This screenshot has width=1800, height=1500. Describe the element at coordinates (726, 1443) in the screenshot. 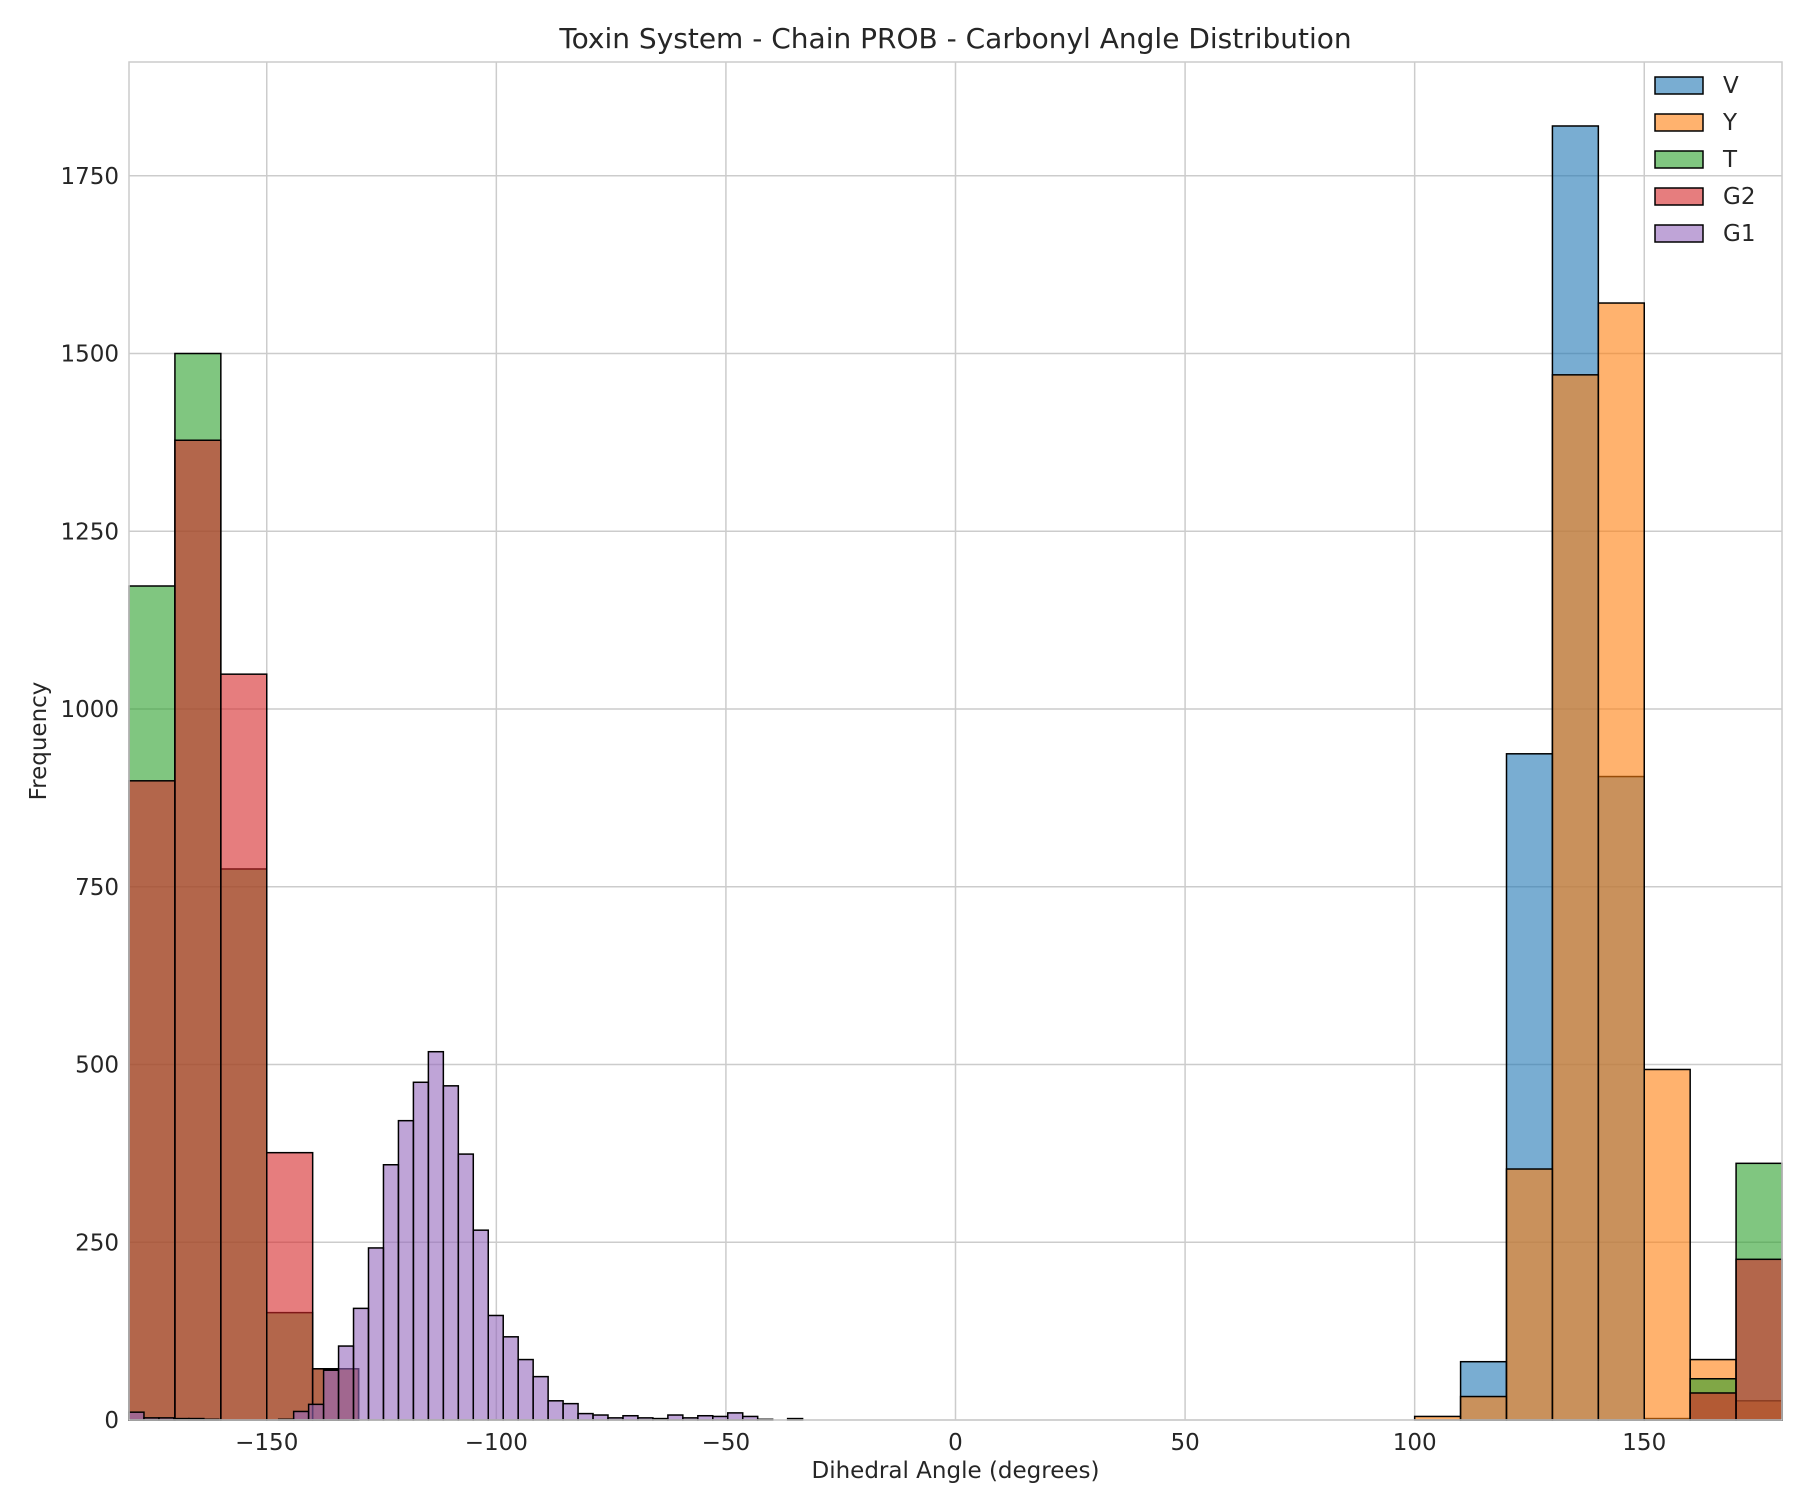

I see `x-tick-label-2: −50` at that location.